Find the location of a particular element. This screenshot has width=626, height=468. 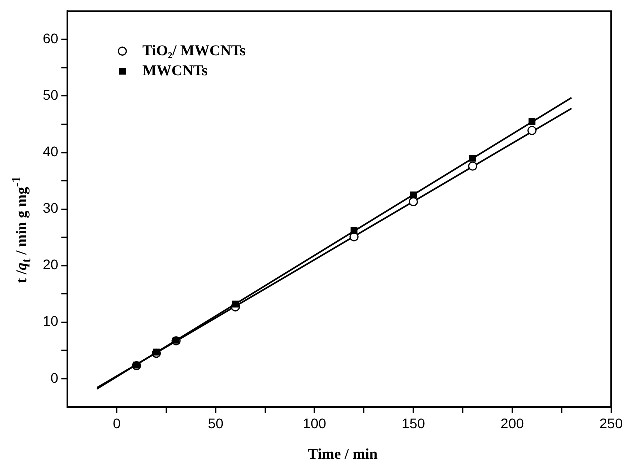

y-tick-label: 40 is located at coordinates (50, 152).